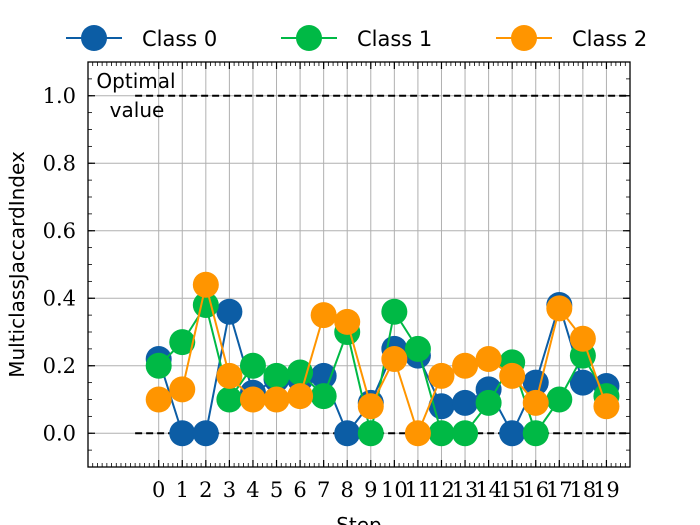 The image size is (700, 525). Describe the element at coordinates (609, 39) in the screenshot. I see `legend-label: Class 2` at that location.